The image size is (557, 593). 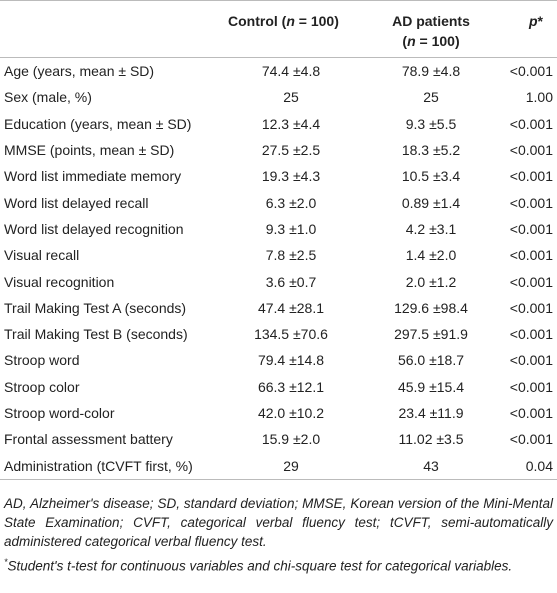 What do you see at coordinates (89, 150) in the screenshot?
I see `row-label: MMSE (points, mean ± SD)` at bounding box center [89, 150].